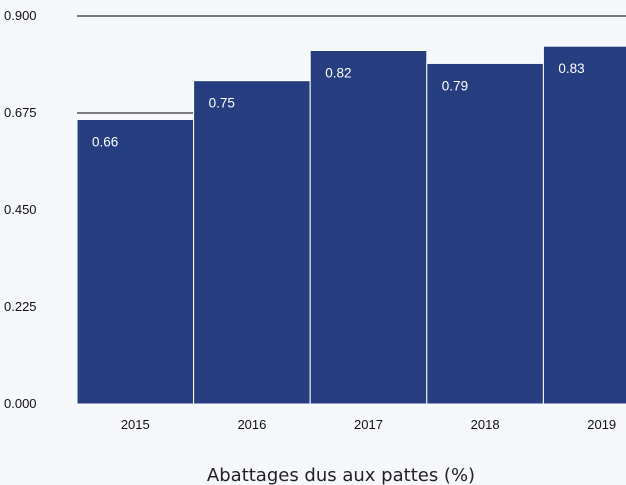 This screenshot has width=626, height=485. Describe the element at coordinates (251, 424) in the screenshot. I see `x-tick-label: 2016` at that location.